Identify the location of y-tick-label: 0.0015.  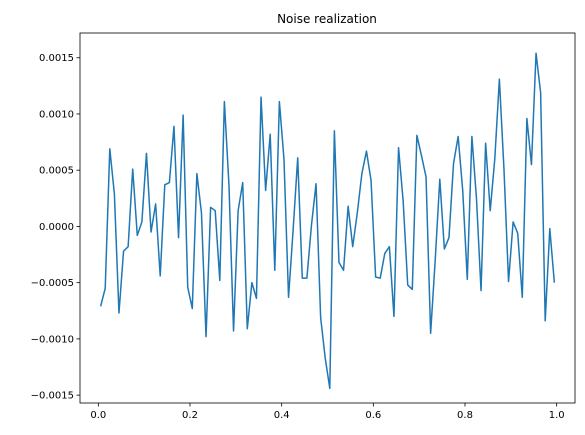
(56, 58).